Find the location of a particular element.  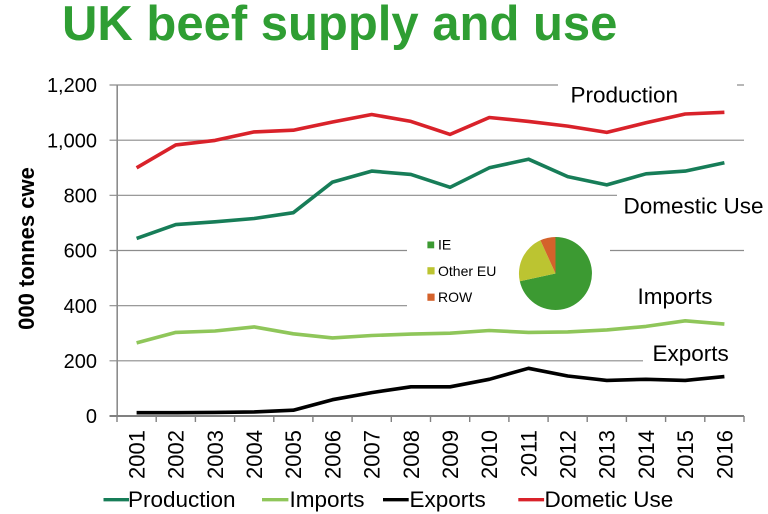

svg-text: 2009 is located at coordinates (450, 454).